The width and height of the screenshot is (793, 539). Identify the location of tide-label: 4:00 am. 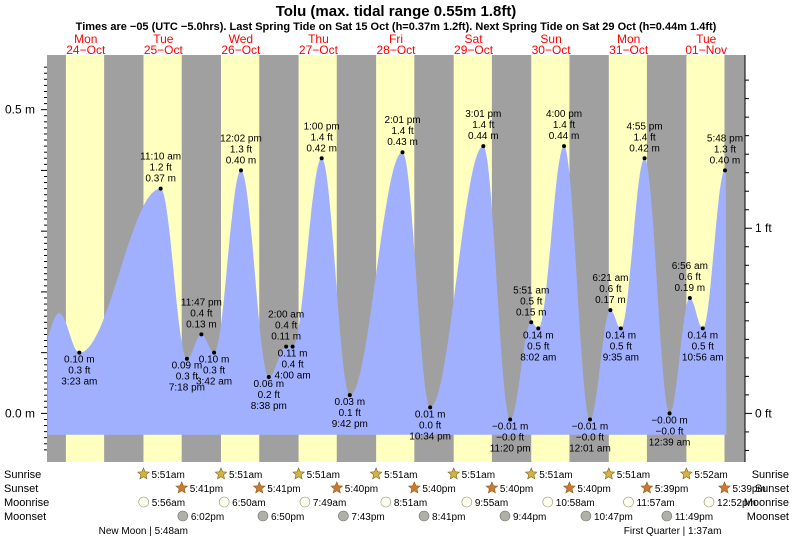
(293, 376).